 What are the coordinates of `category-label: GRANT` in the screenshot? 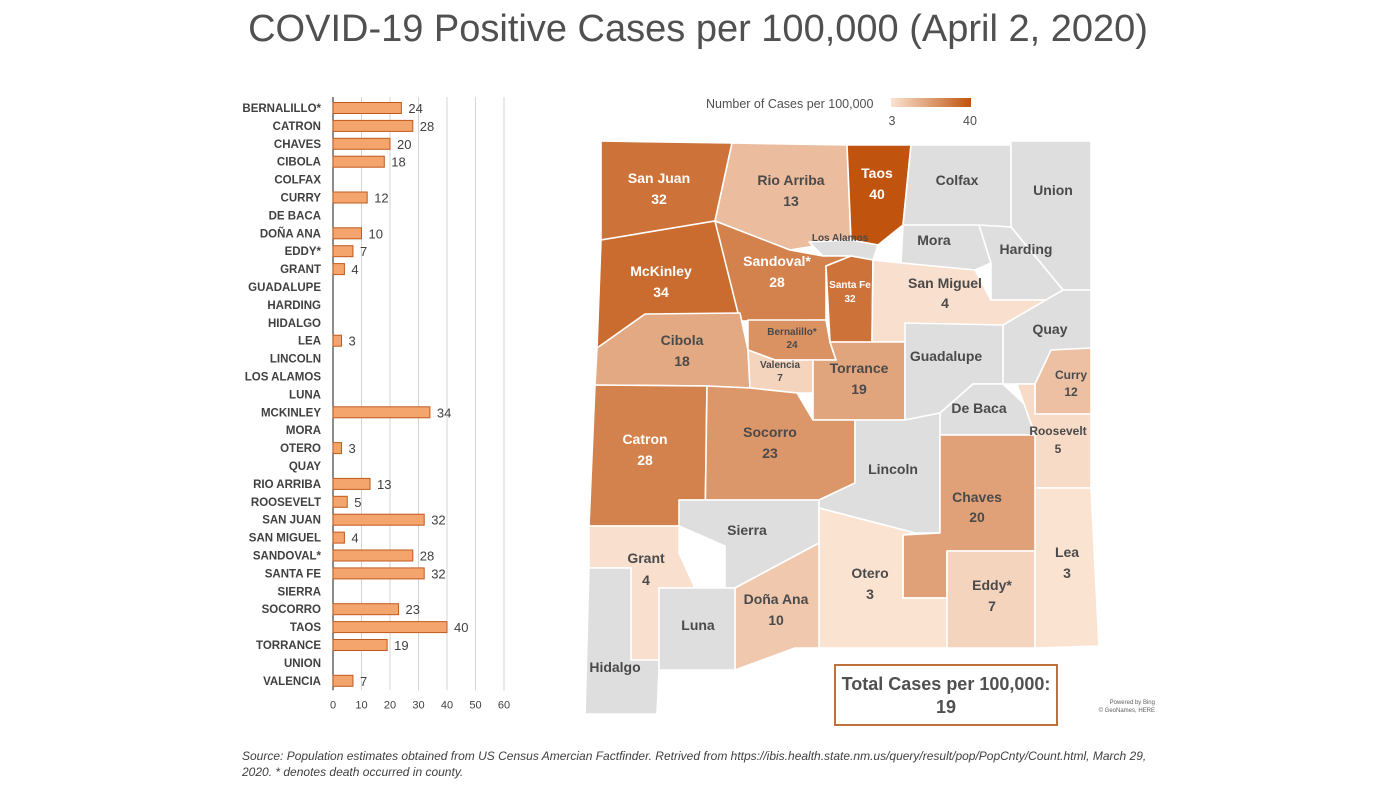 It's located at (300, 270).